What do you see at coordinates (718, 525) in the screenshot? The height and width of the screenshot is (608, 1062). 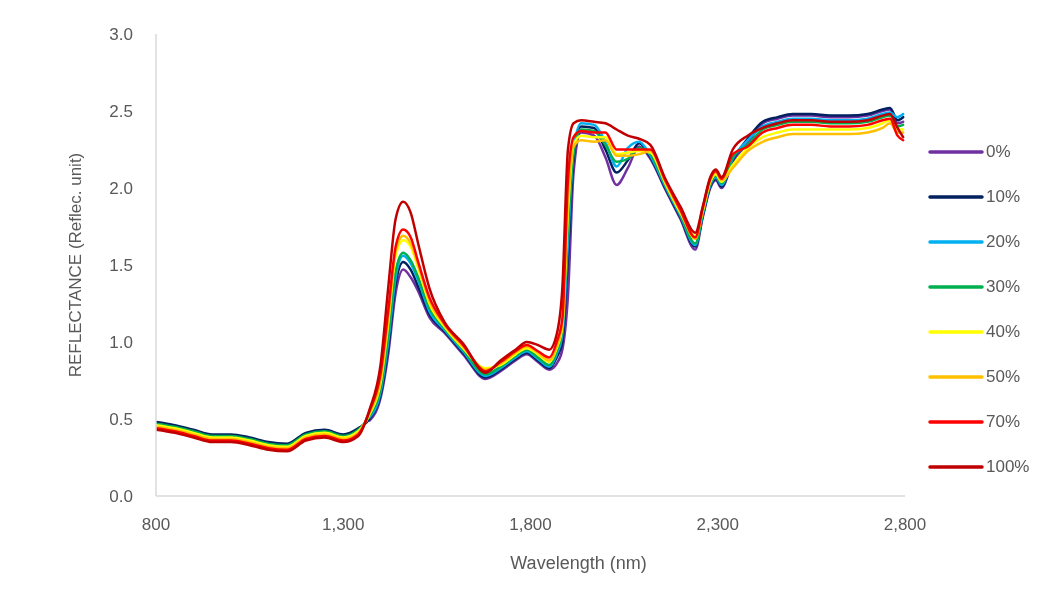 I see `x-tick-label: 2,300` at bounding box center [718, 525].